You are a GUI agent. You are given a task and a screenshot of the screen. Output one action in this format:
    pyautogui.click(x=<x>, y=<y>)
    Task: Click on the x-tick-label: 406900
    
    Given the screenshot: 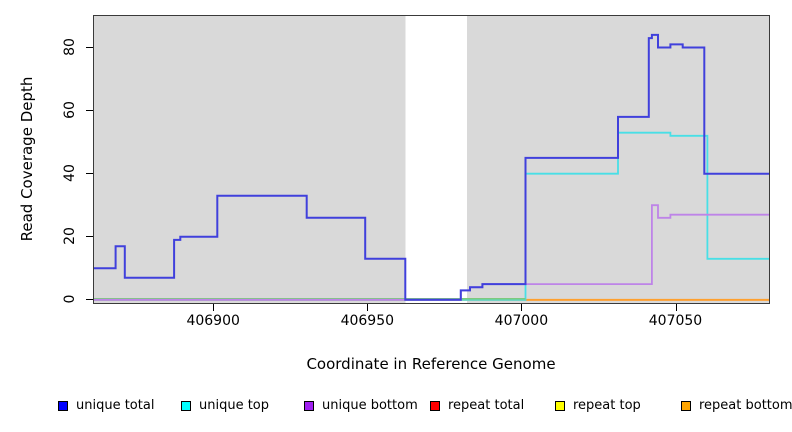 What is the action you would take?
    pyautogui.click(x=213, y=321)
    